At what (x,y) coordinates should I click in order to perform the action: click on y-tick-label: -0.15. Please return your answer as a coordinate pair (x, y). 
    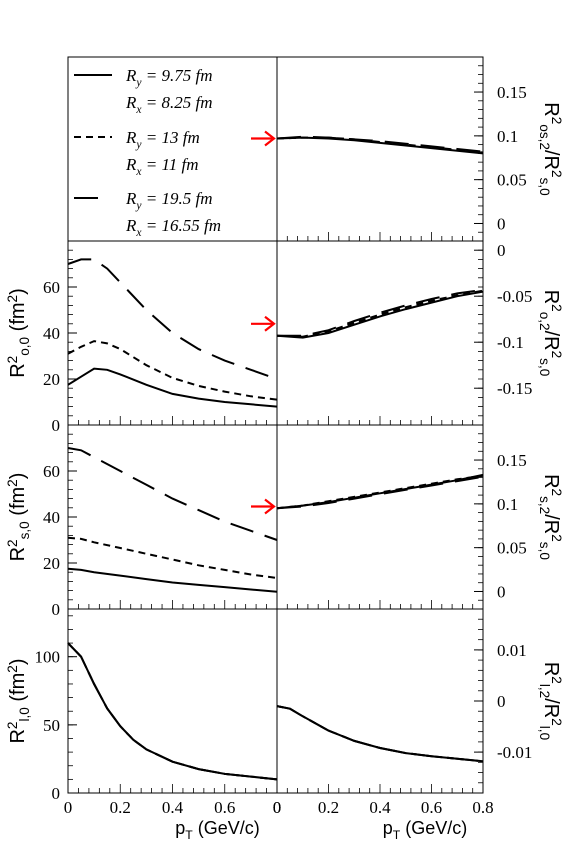
    Looking at the image, I should click on (514, 388).